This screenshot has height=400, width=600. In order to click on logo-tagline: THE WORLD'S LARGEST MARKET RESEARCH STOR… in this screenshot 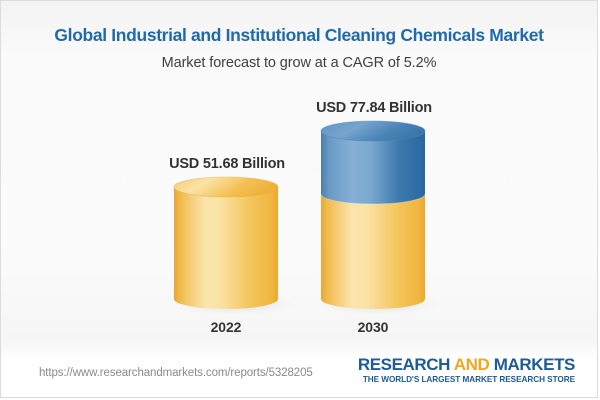, I will do `click(468, 379)`.